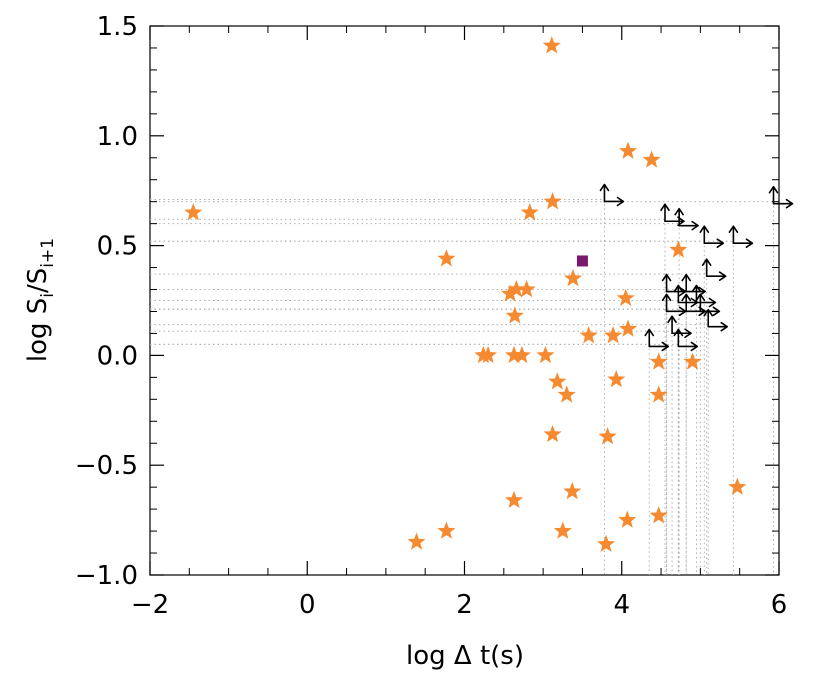 This screenshot has width=830, height=690. What do you see at coordinates (117, 27) in the screenshot?
I see `y-tick-label: 1.5` at bounding box center [117, 27].